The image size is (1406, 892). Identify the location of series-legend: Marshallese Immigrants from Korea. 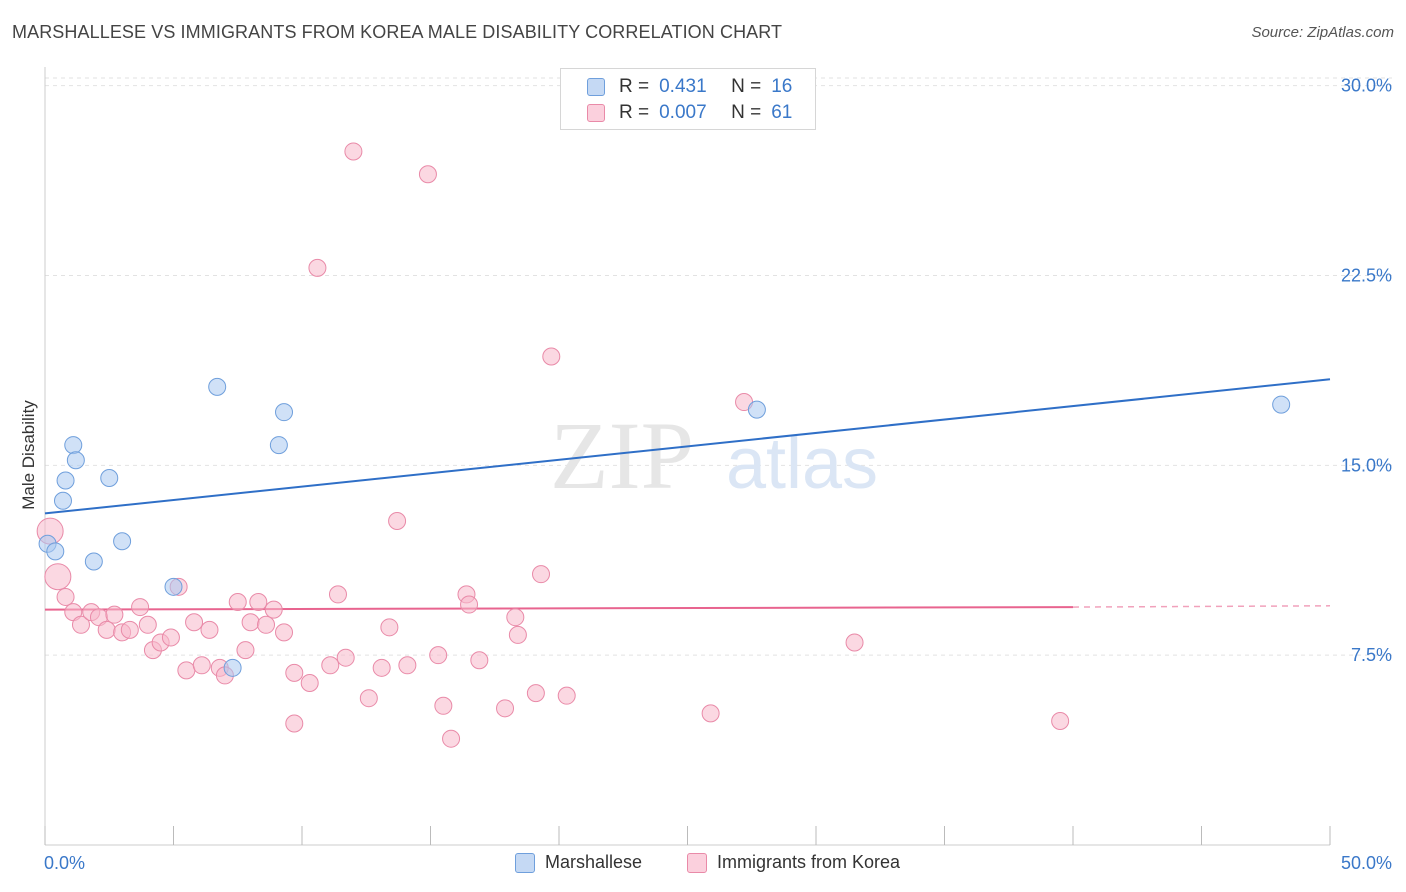
(703, 864).